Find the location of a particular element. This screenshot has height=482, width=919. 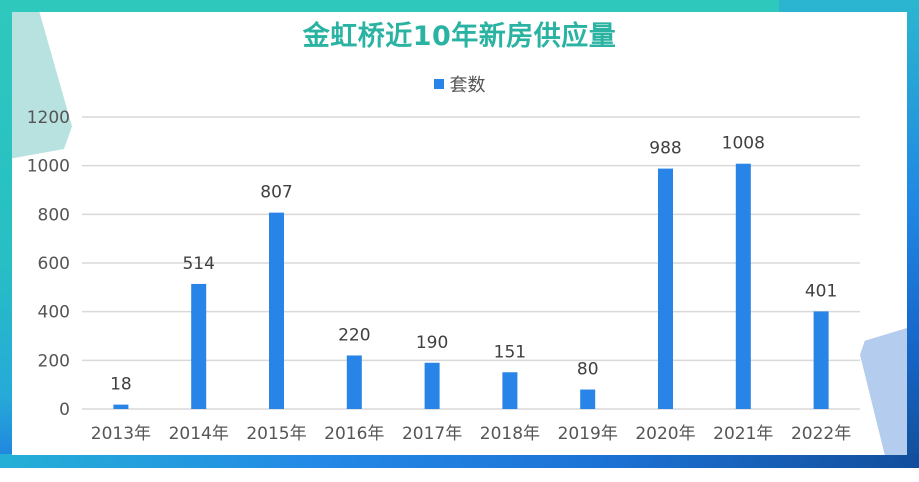

x-axis-tick-label: 2018年 is located at coordinates (510, 434).